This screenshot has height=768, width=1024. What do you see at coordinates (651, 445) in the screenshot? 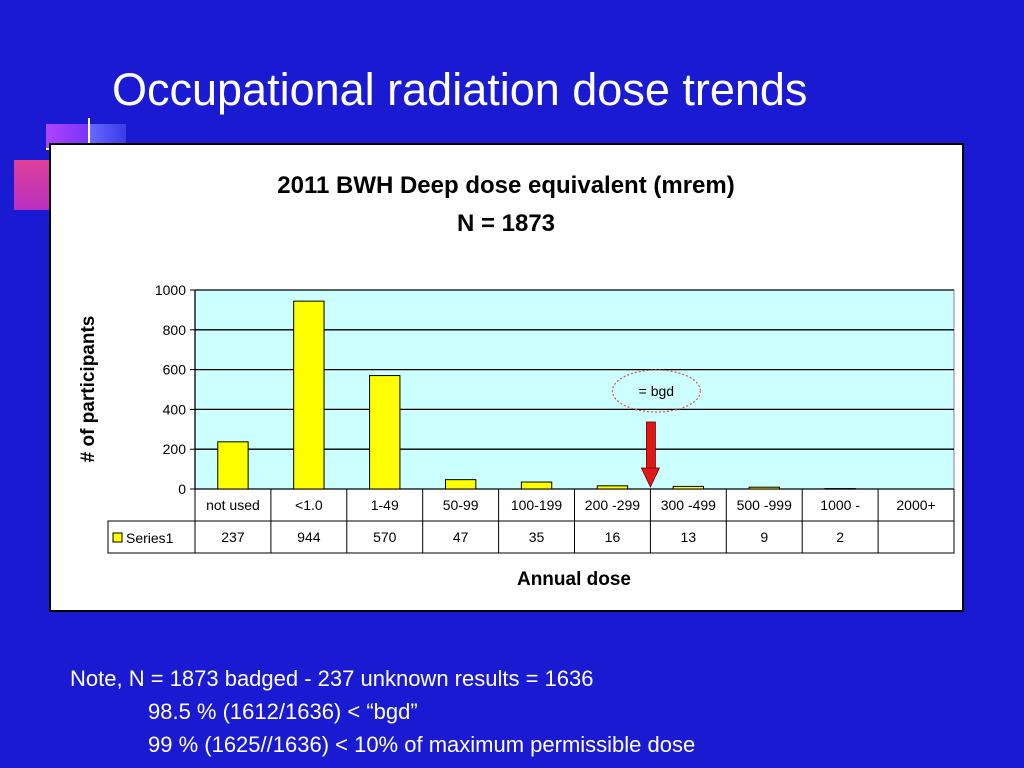
I see `bgd-arrow-shaft` at bounding box center [651, 445].